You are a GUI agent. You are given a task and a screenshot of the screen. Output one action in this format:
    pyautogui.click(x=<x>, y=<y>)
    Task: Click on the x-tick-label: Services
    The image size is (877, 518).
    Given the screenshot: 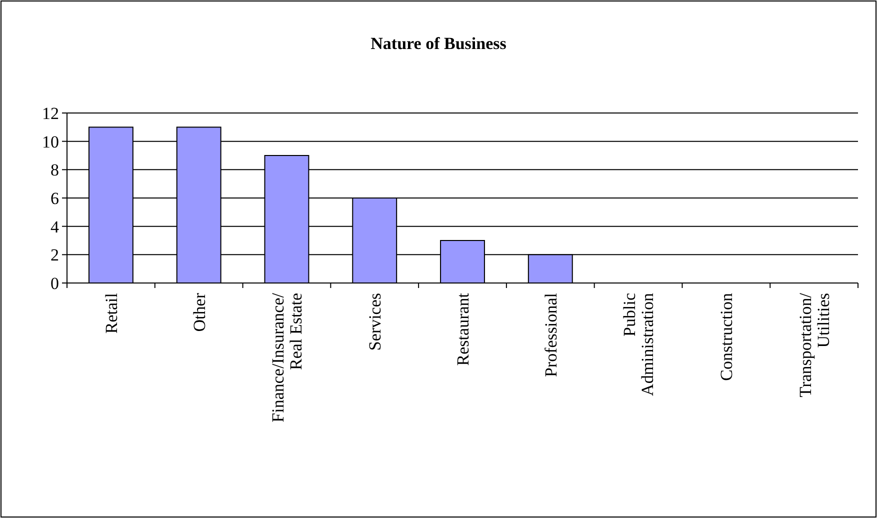 What is the action you would take?
    pyautogui.click(x=375, y=322)
    